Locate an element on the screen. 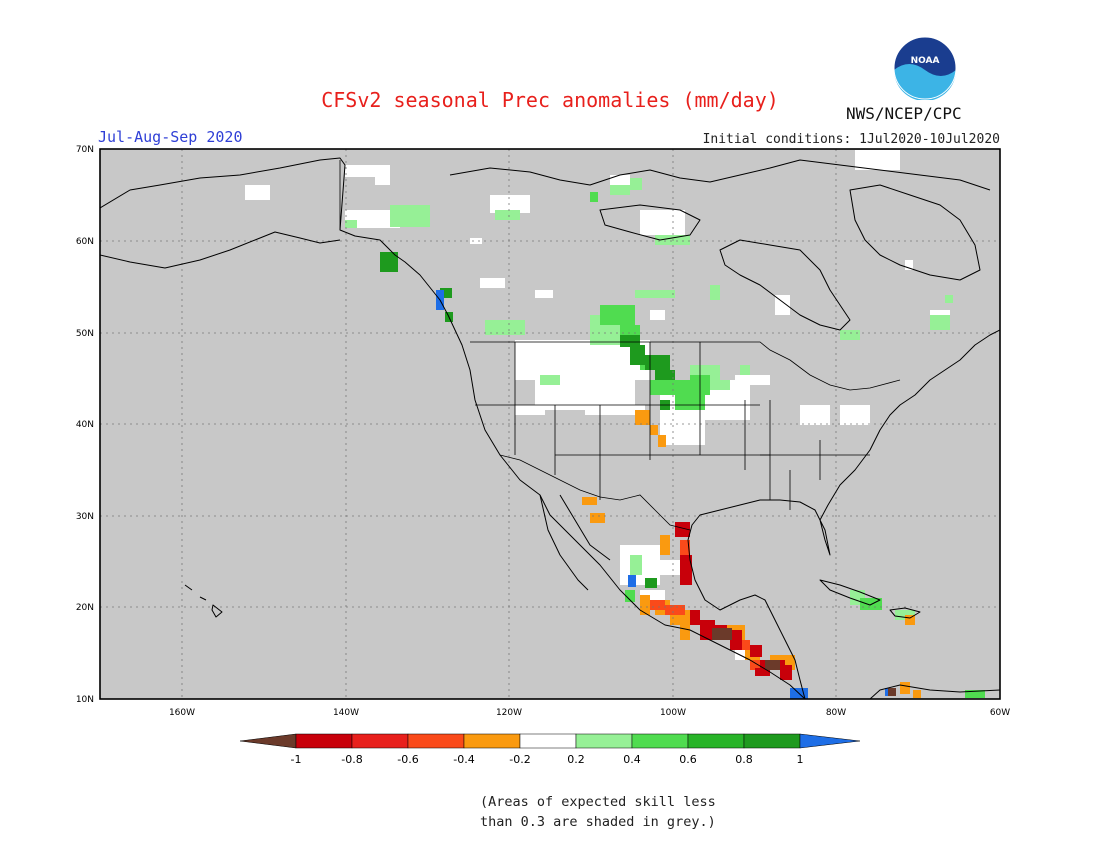 This screenshot has height=850, width=1100. noaa-logo: NOAA is located at coordinates (925, 68).